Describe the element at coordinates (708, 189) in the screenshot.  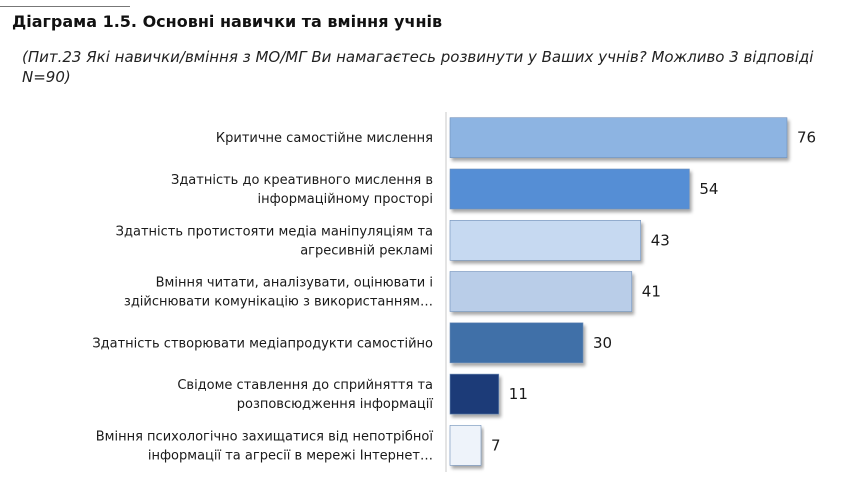
I see `value-label-1: 54` at that location.